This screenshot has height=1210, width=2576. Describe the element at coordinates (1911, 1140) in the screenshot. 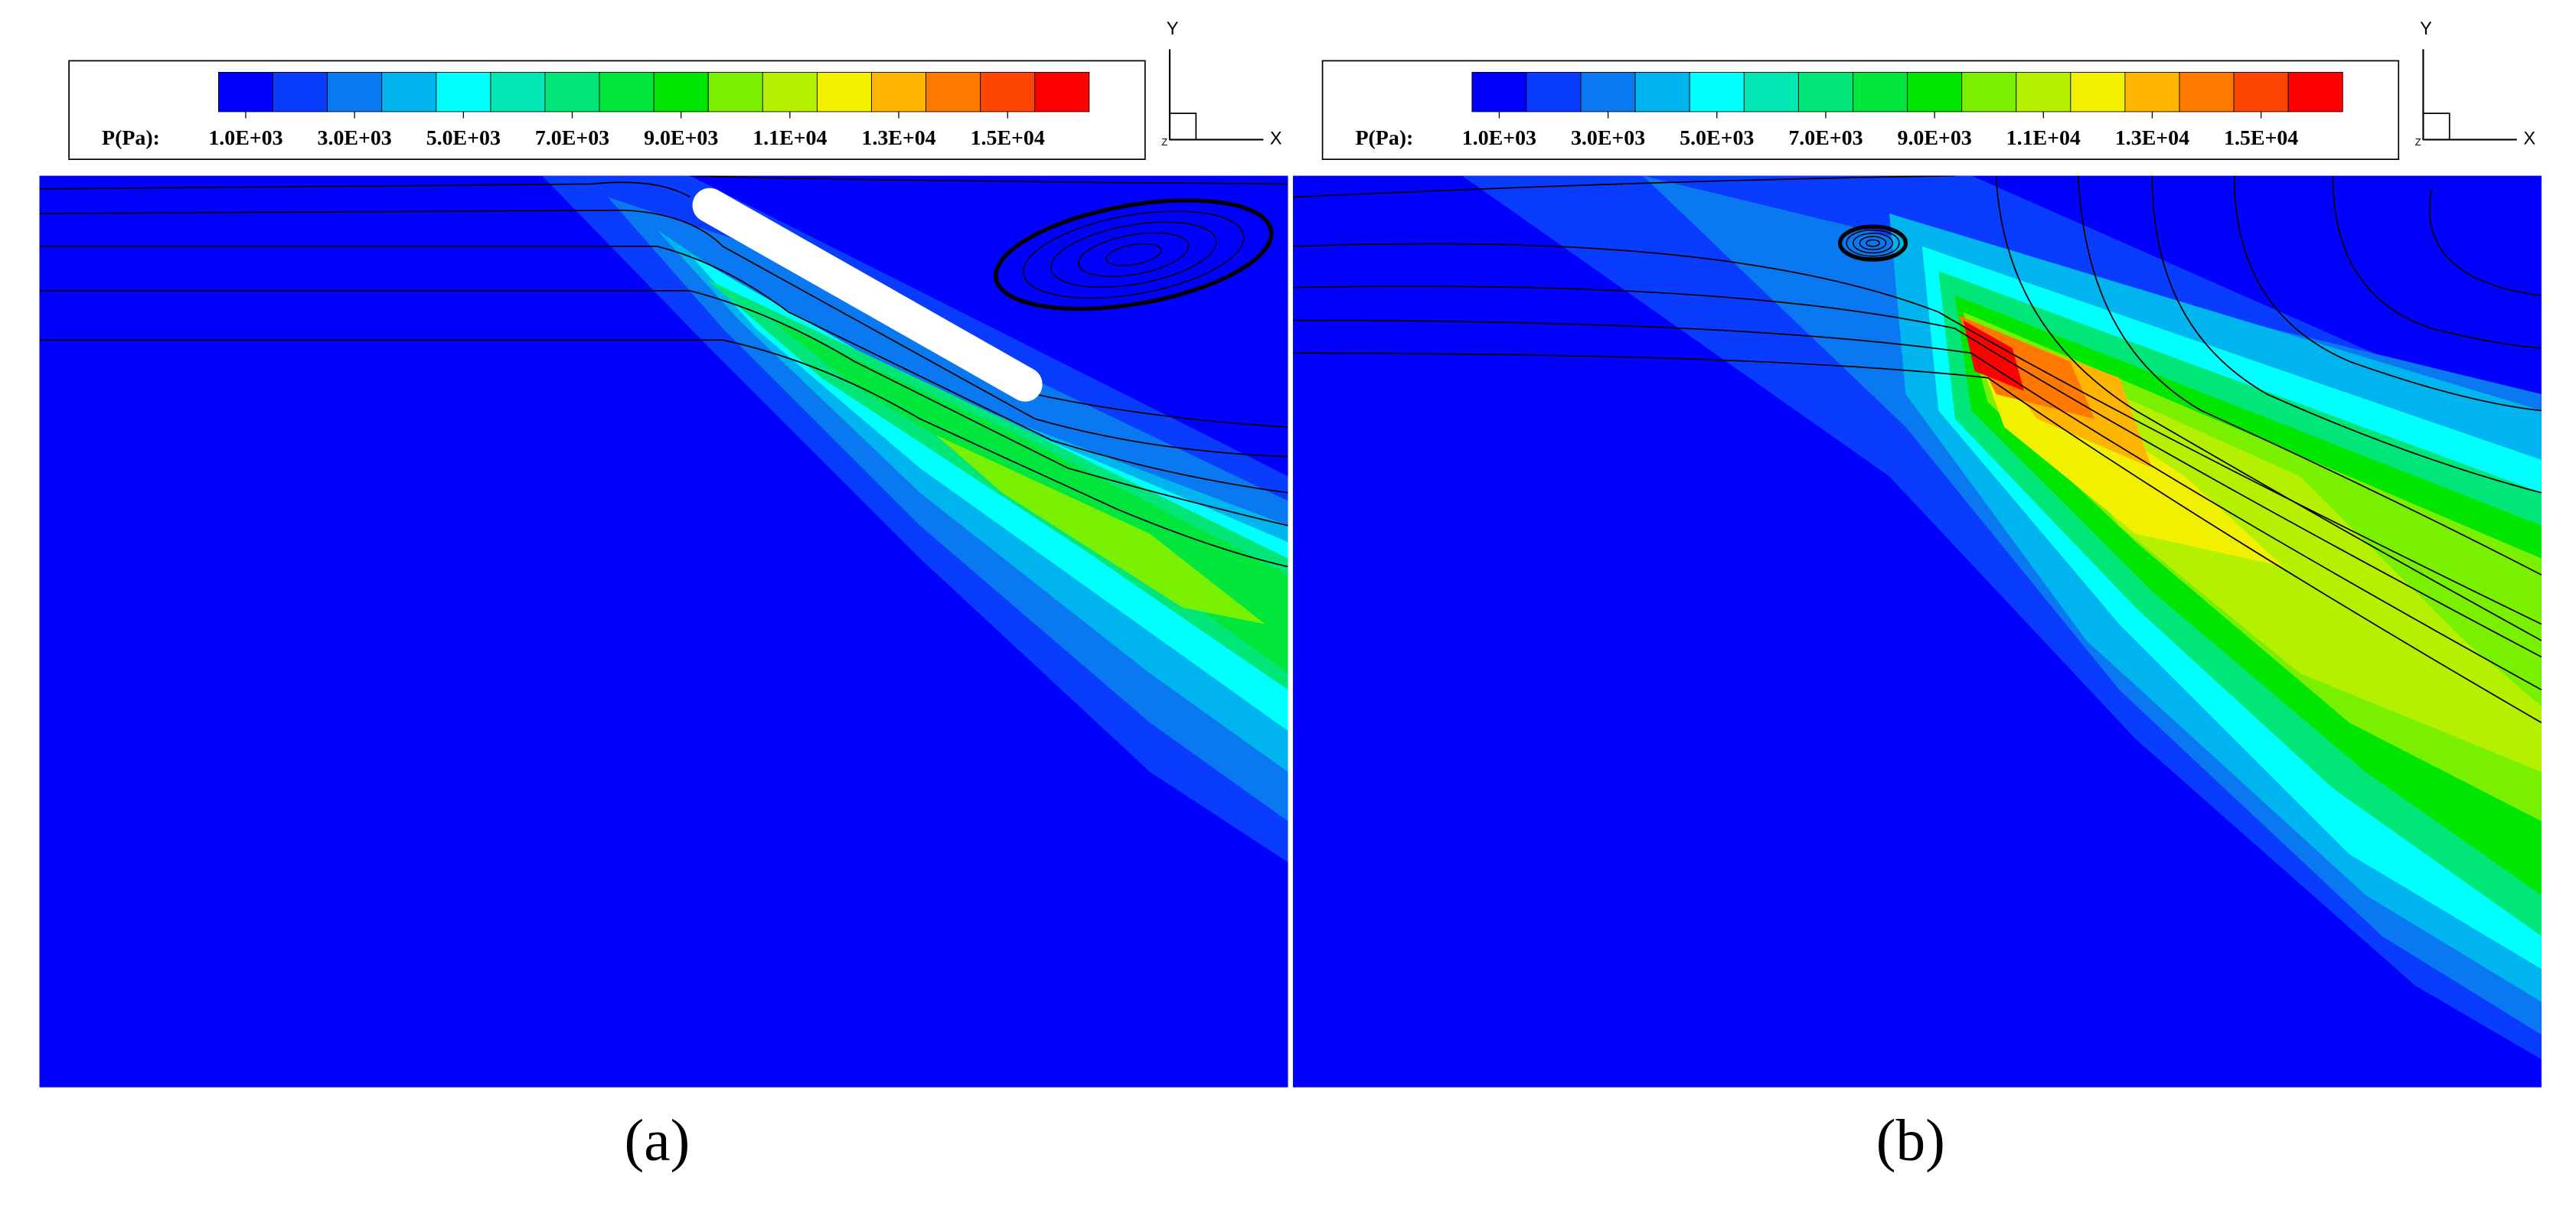

I see `panel-label: (b)` at that location.